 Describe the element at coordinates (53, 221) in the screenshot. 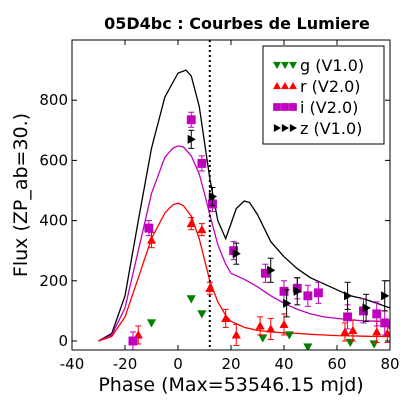

I see `y-tick-label: 400` at that location.